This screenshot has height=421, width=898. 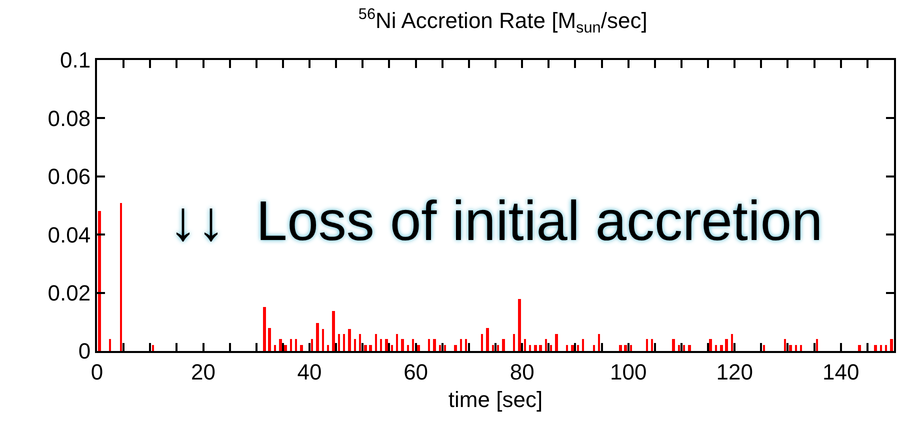 I want to click on x-tick-label: 60, so click(x=416, y=371).